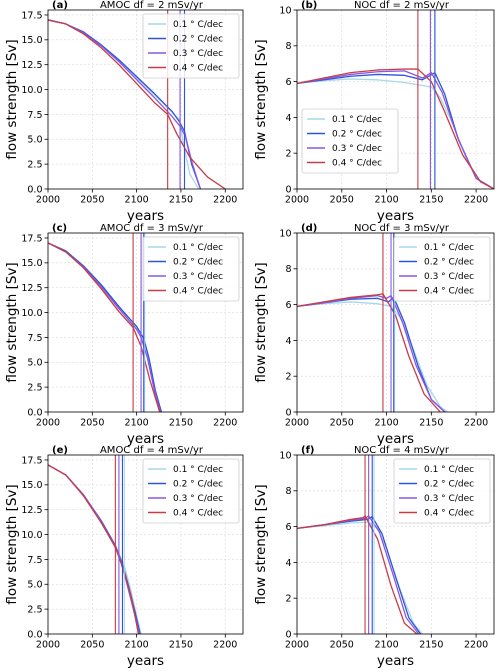  I want to click on panel-letter: (a), so click(60, 5).